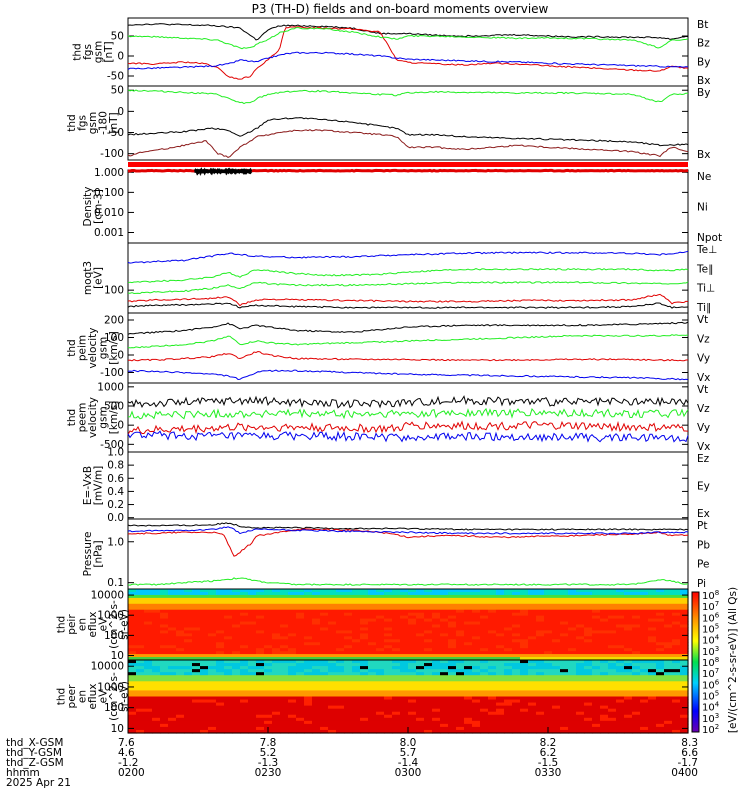  Describe the element at coordinates (109, 193) in the screenshot. I see `y-tick-label: 0.100` at that location.